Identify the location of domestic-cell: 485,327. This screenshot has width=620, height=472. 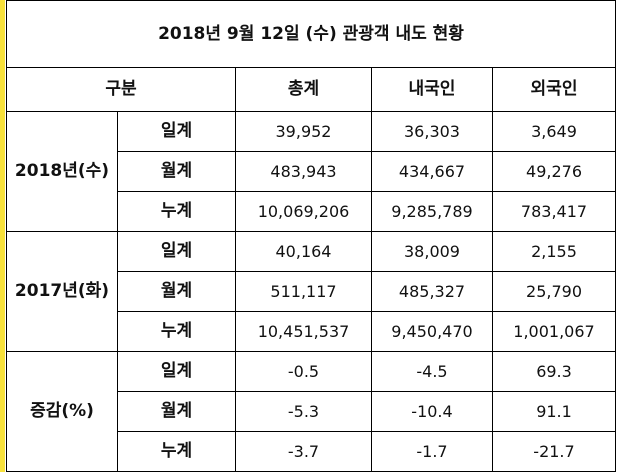
(432, 291).